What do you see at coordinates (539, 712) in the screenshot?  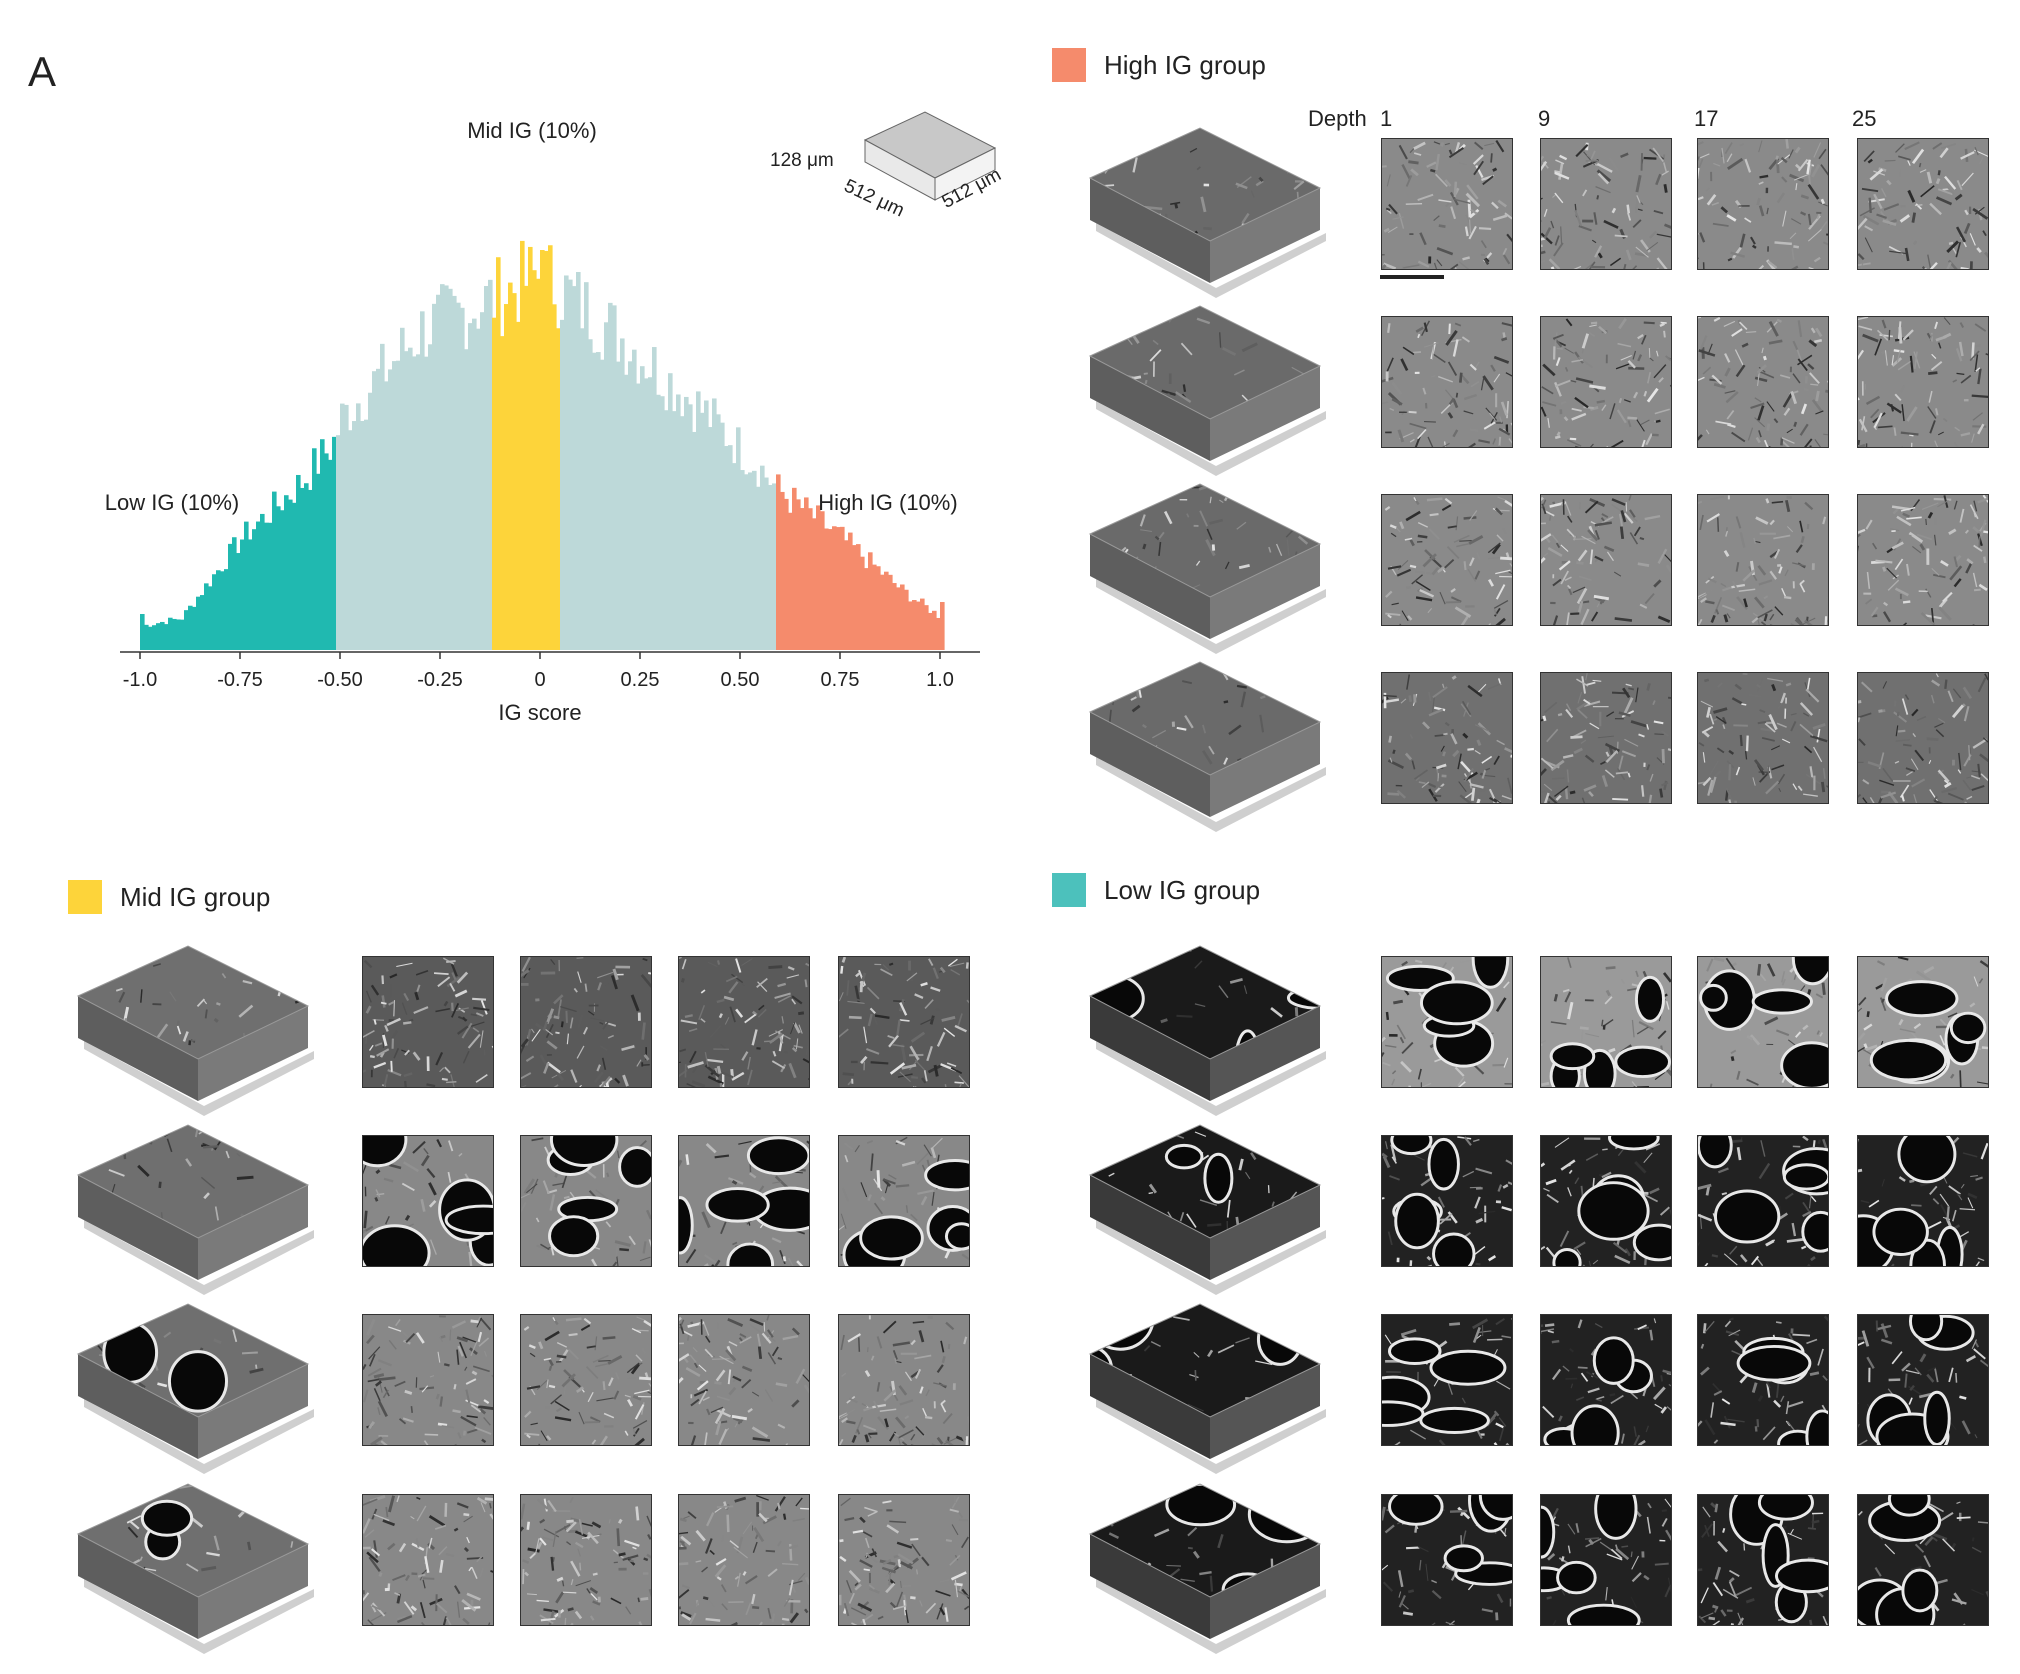 I see `x-axis-label: IG score` at bounding box center [539, 712].